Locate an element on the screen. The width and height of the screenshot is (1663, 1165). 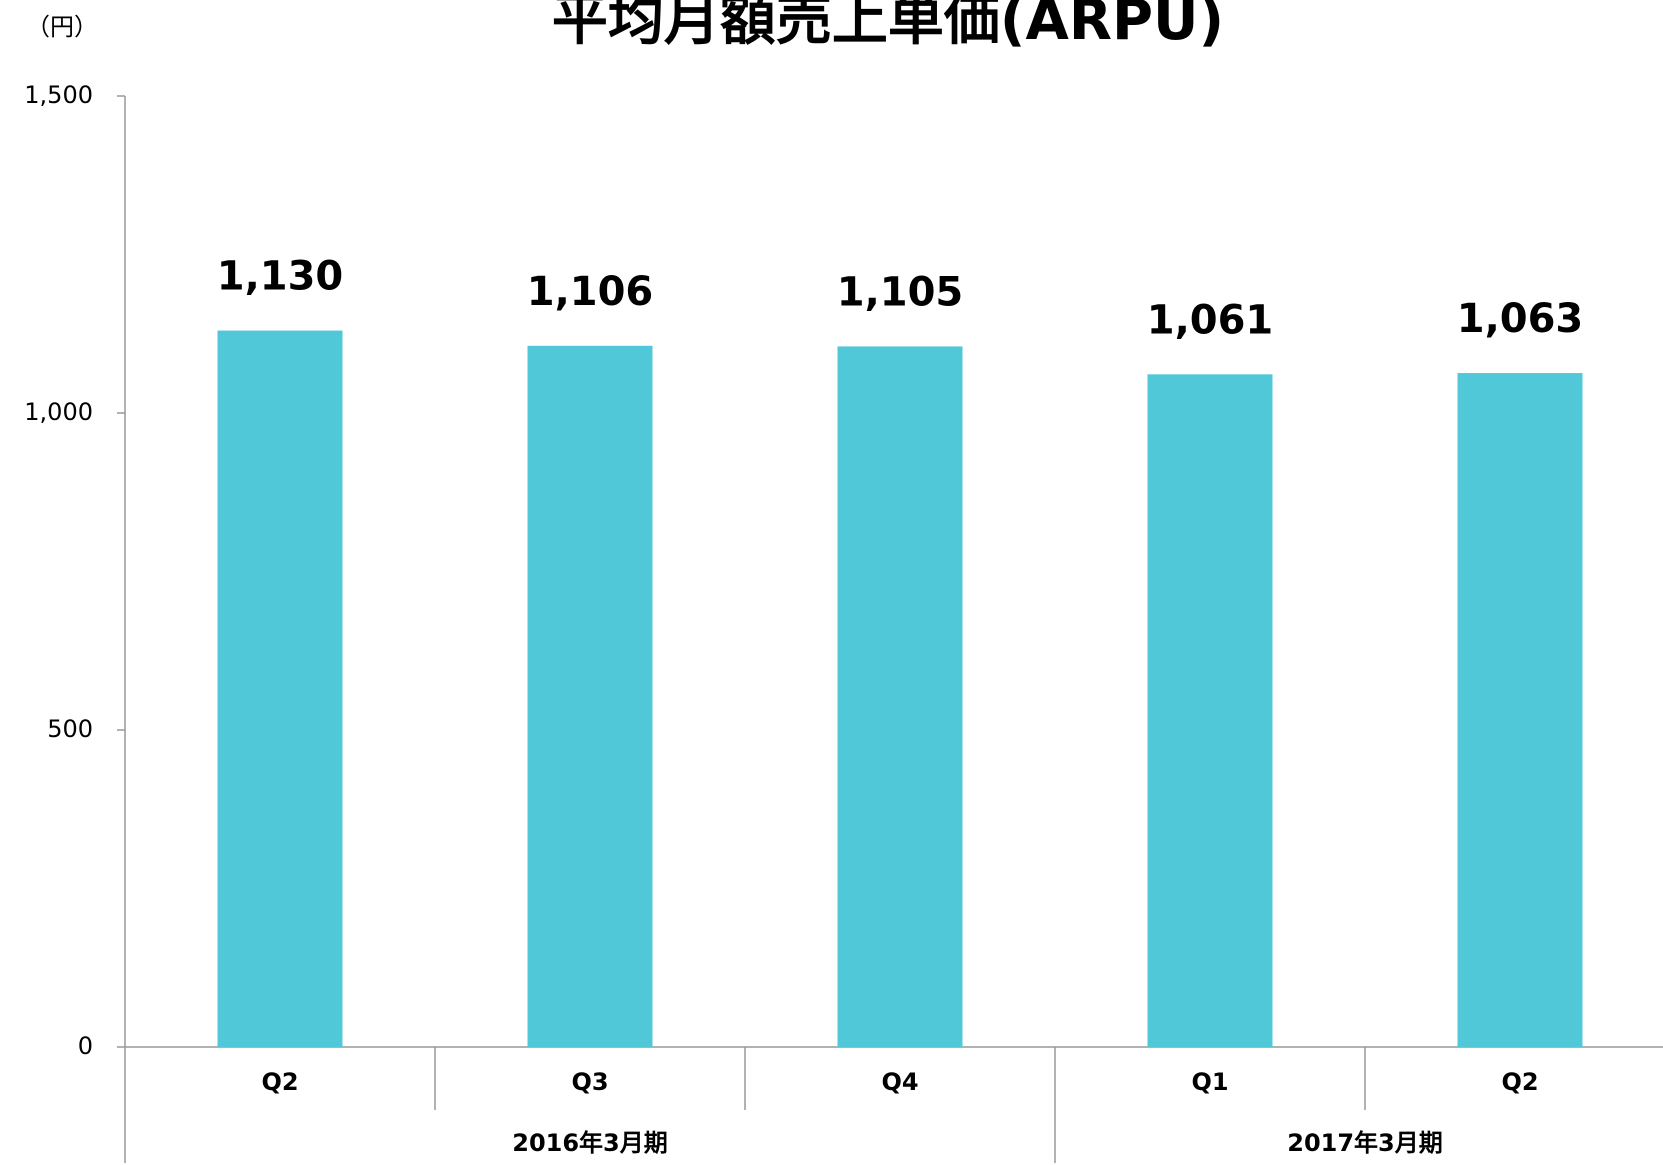
value-label: 1,063 is located at coordinates (1520, 319).